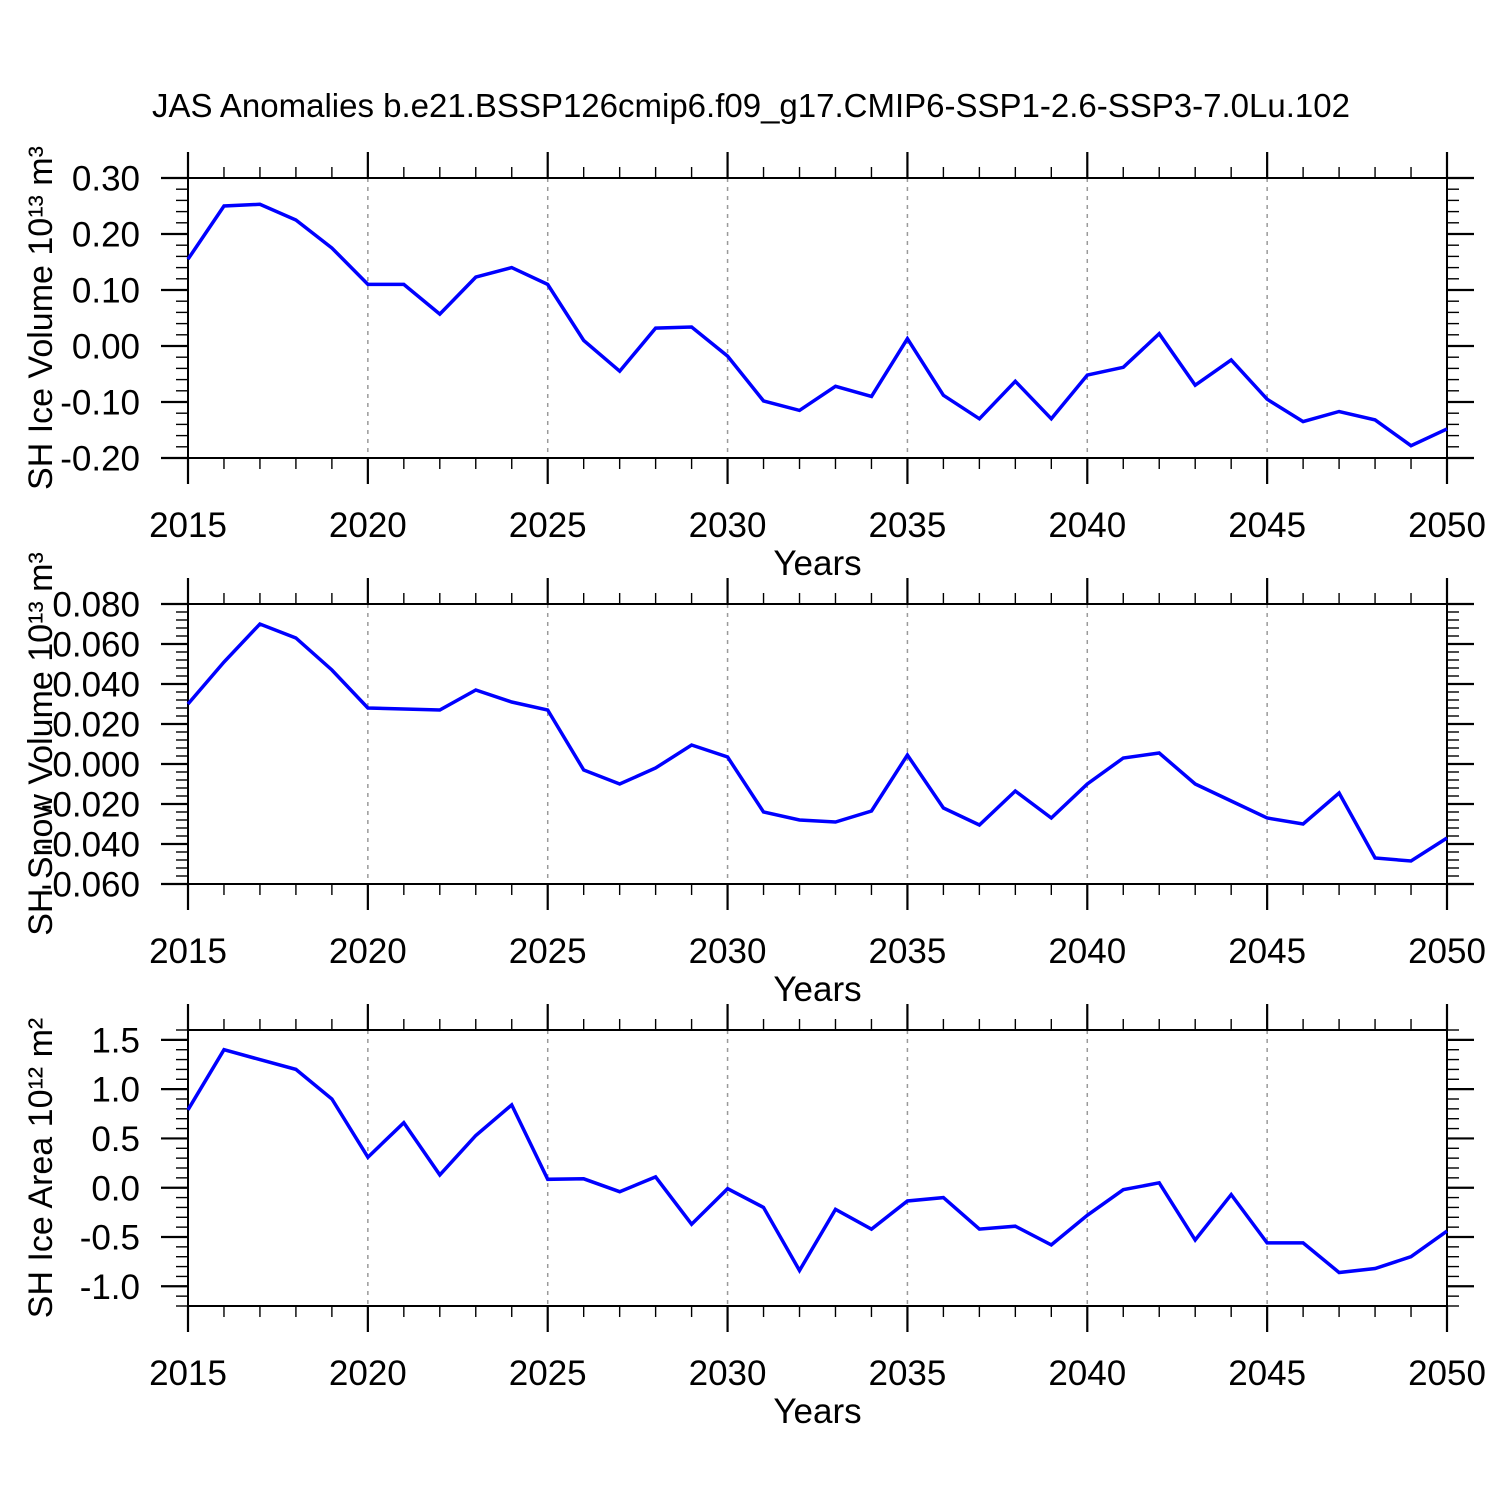 The height and width of the screenshot is (1500, 1500). What do you see at coordinates (115, 1090) in the screenshot?
I see `y-tick-label: 1.0` at bounding box center [115, 1090].